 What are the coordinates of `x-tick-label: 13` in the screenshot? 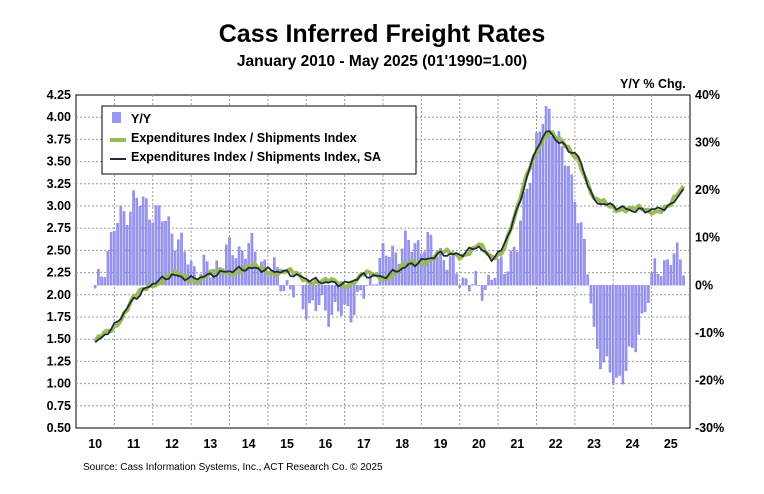 It's located at (210, 444).